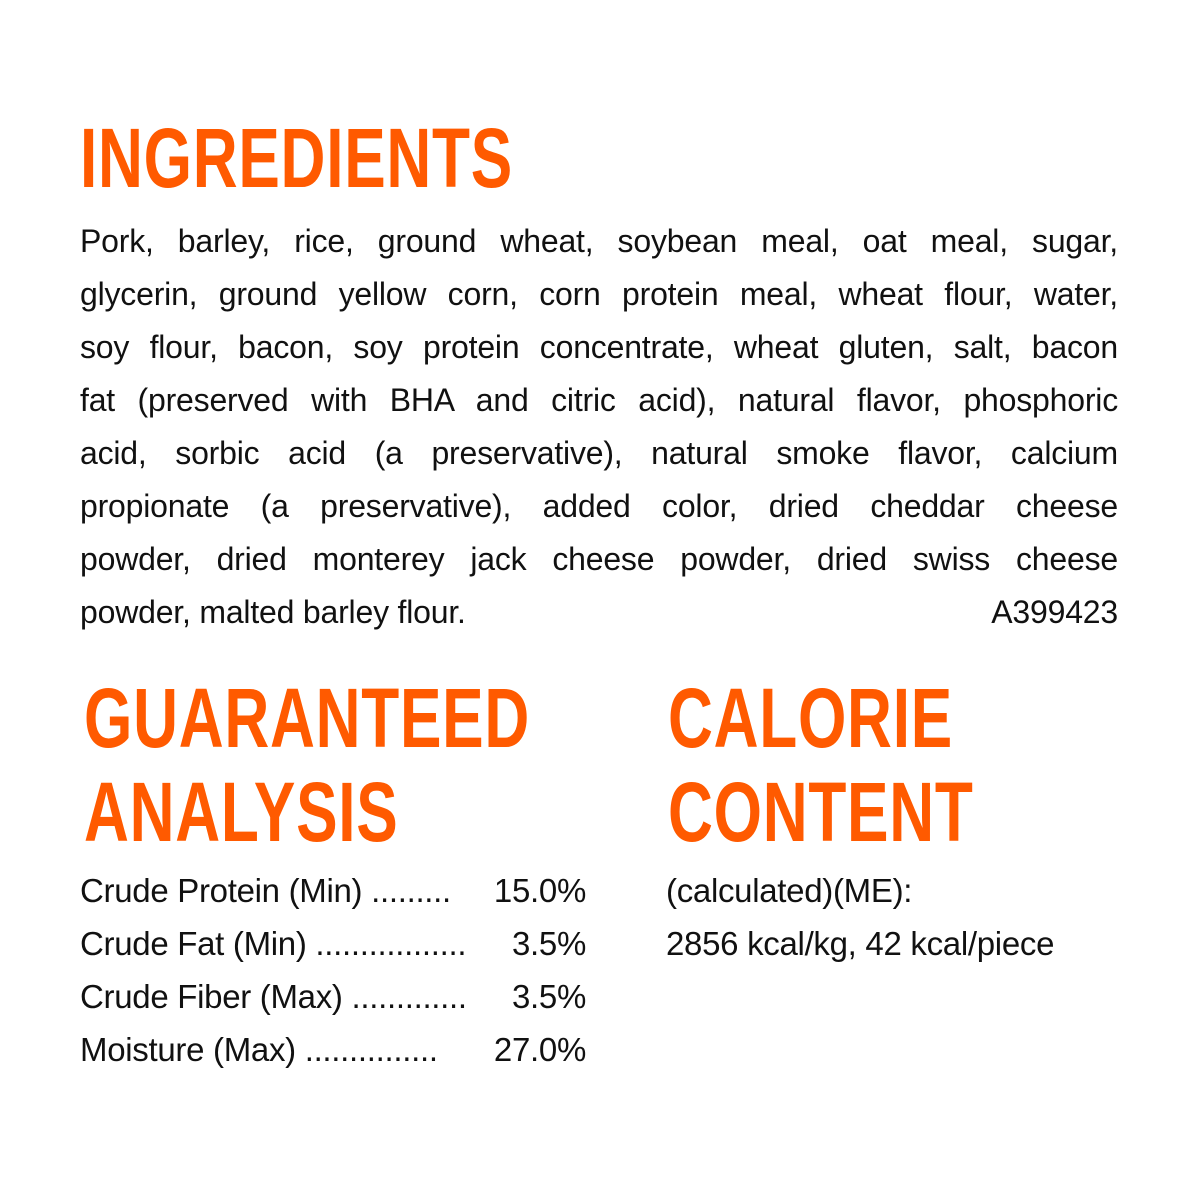 This screenshot has height=1200, width=1200. I want to click on calorie-method: (calculated)(ME):, so click(789, 890).